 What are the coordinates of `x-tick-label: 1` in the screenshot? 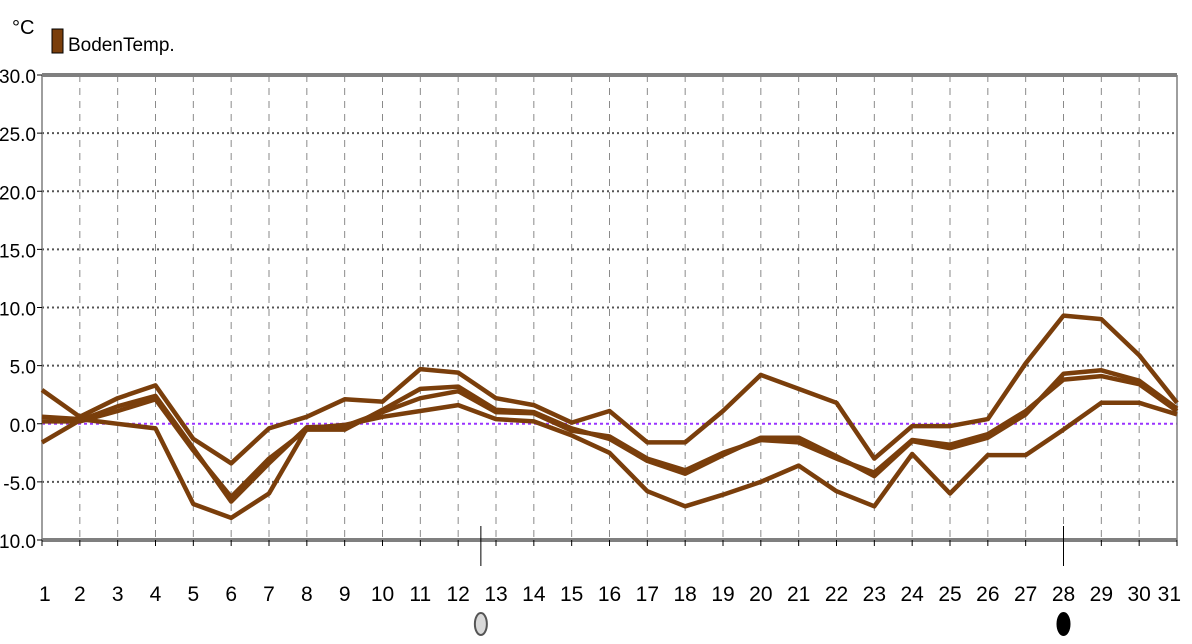 It's located at (45, 594).